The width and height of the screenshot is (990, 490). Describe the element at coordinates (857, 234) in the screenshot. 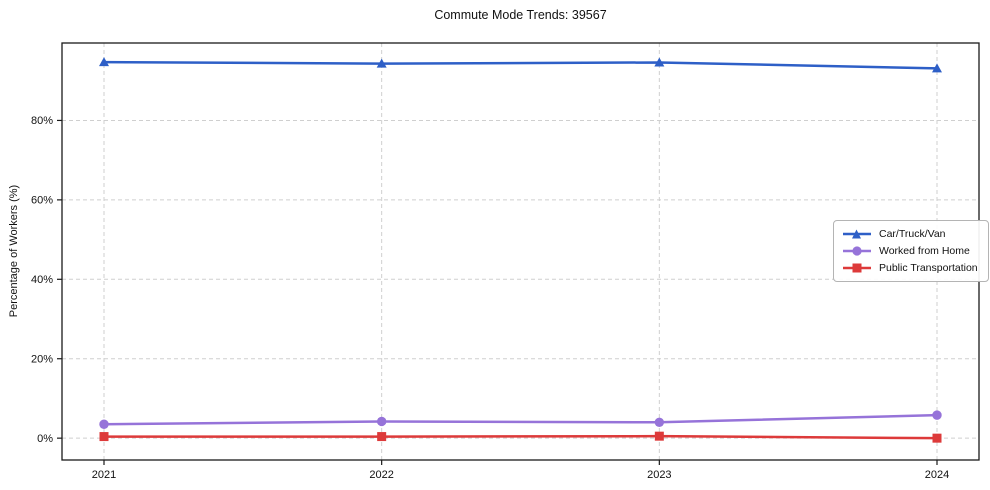

I see `triangle-marker-icon` at that location.